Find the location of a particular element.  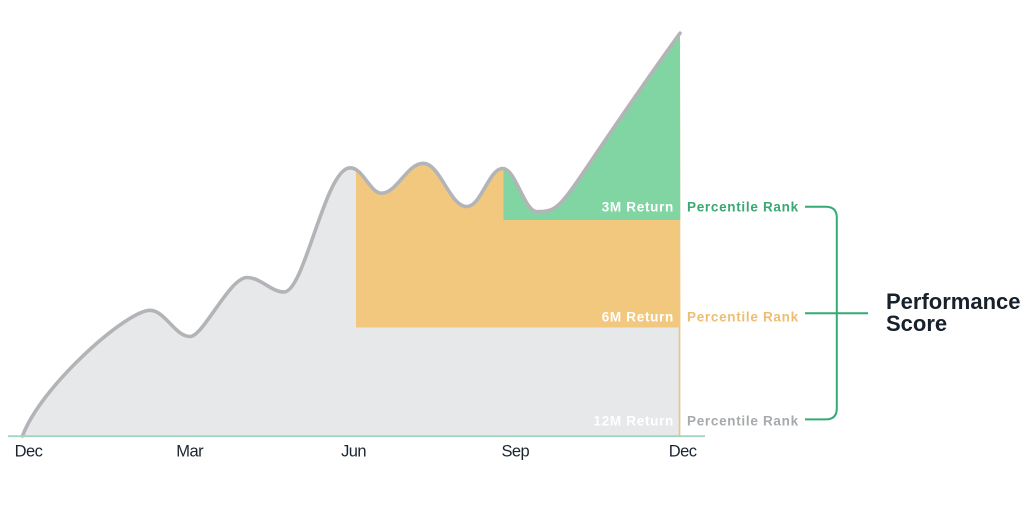

svg-text: 12M Return is located at coordinates (633, 420).